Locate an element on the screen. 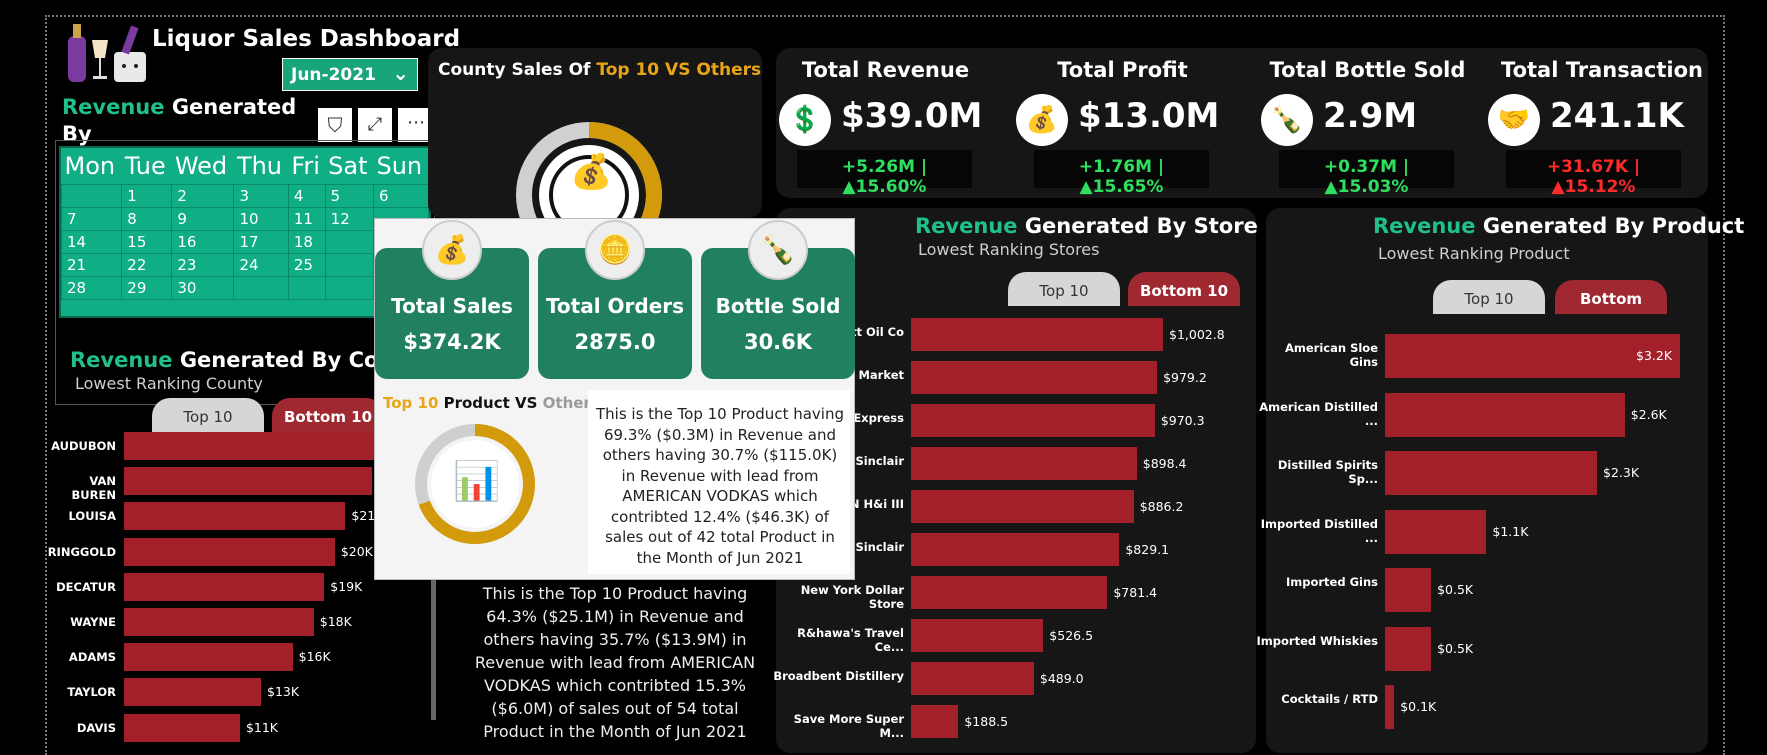  month-select-value: Jun-2021 is located at coordinates (333, 75).